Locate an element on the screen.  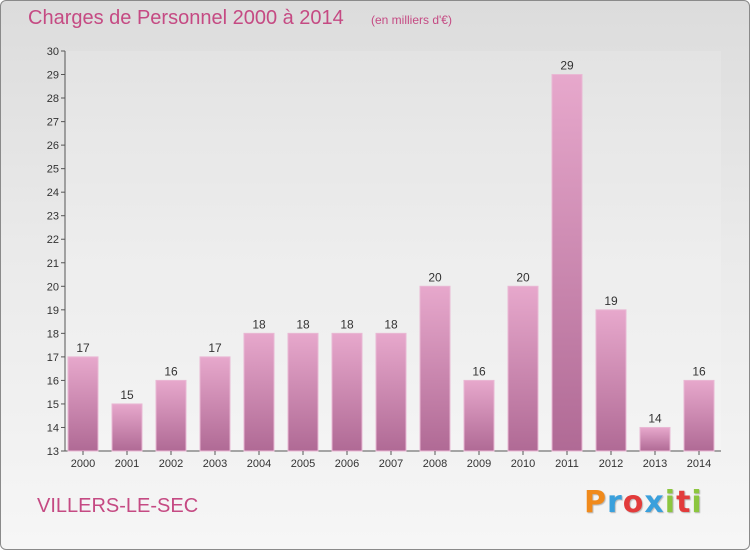
x-tick-label: 2009 is located at coordinates (479, 464).